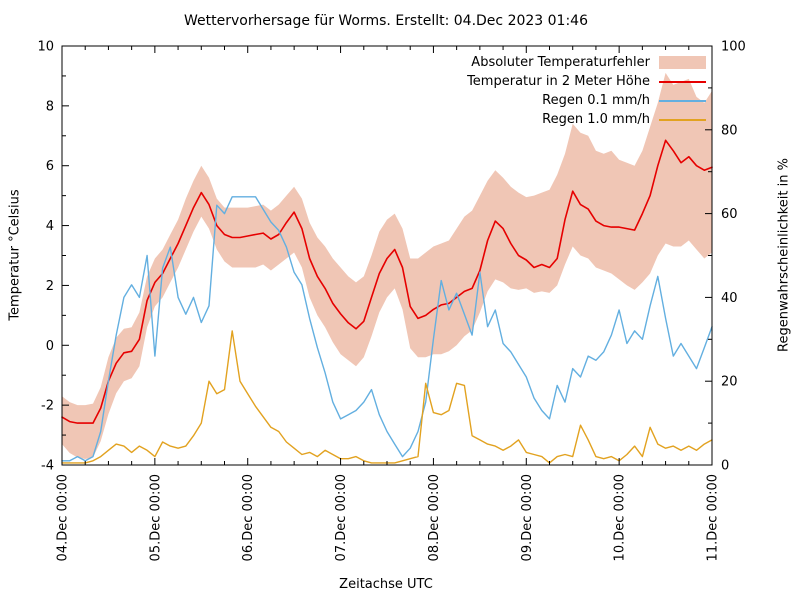  What do you see at coordinates (527, 517) in the screenshot?
I see `x-tick-label: 09.Dec 00:00` at bounding box center [527, 517].